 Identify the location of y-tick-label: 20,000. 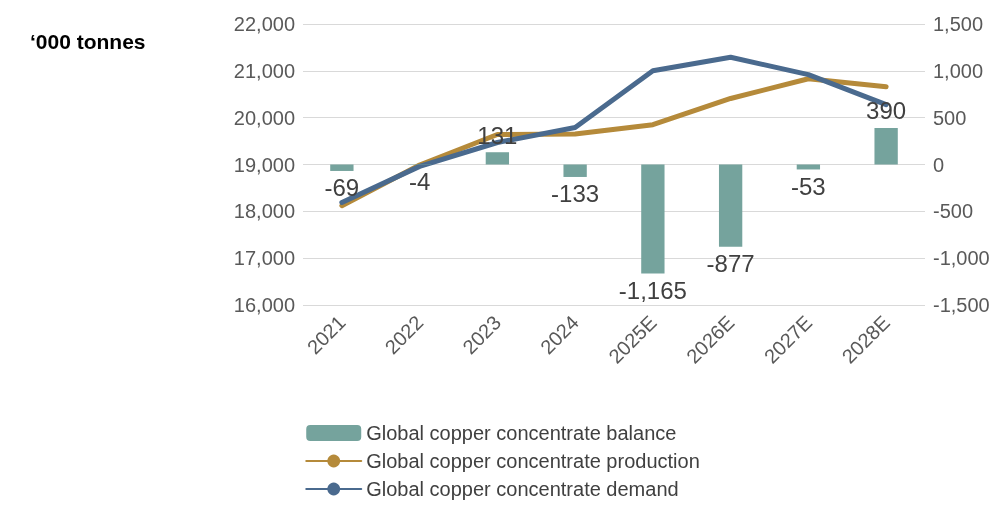
(264, 117).